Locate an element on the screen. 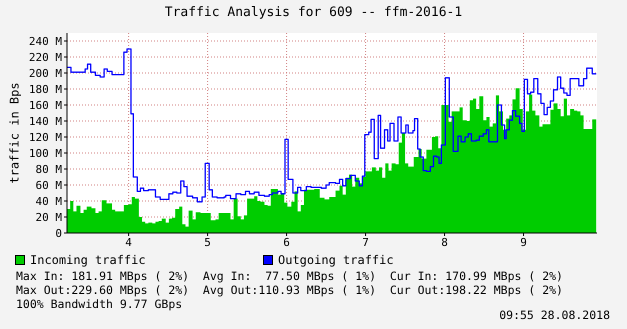  y-tick-label: 140 M is located at coordinates (45, 121).